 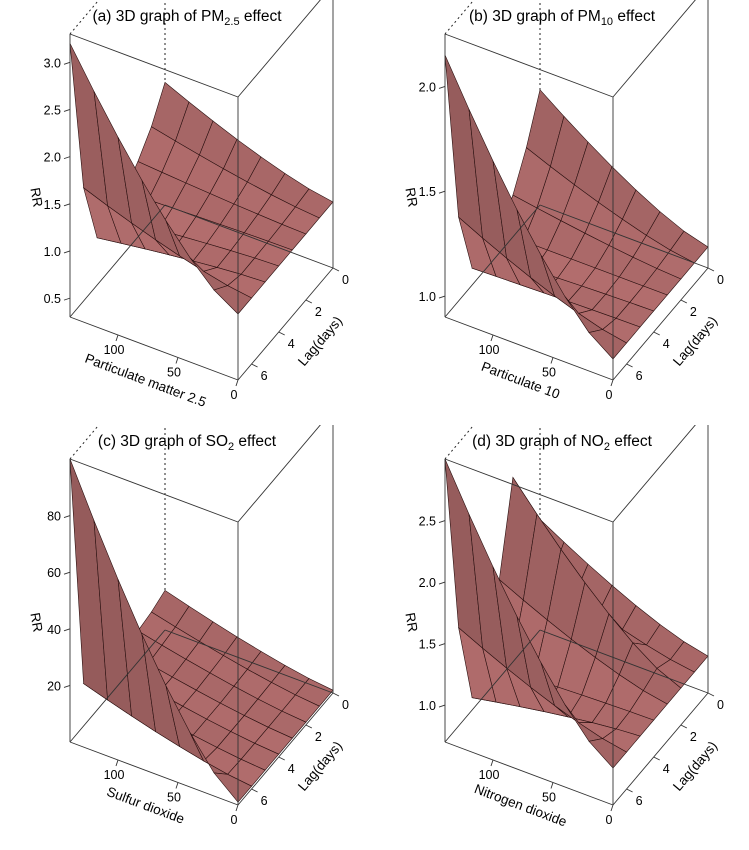 I want to click on z-tick-label-1: 1.0, so click(x=52, y=252).